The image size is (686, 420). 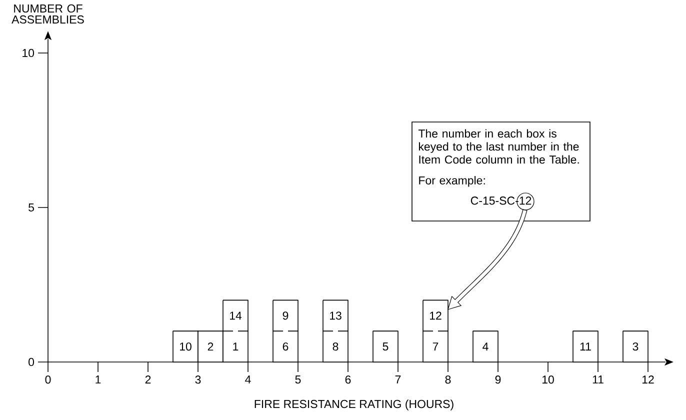 I want to click on annotation: 2, so click(x=211, y=346).